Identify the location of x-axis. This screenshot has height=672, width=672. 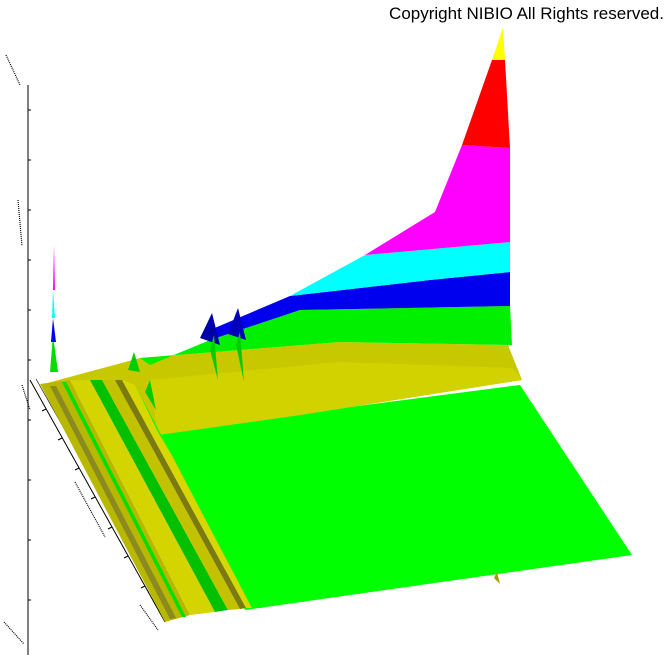
(97, 501).